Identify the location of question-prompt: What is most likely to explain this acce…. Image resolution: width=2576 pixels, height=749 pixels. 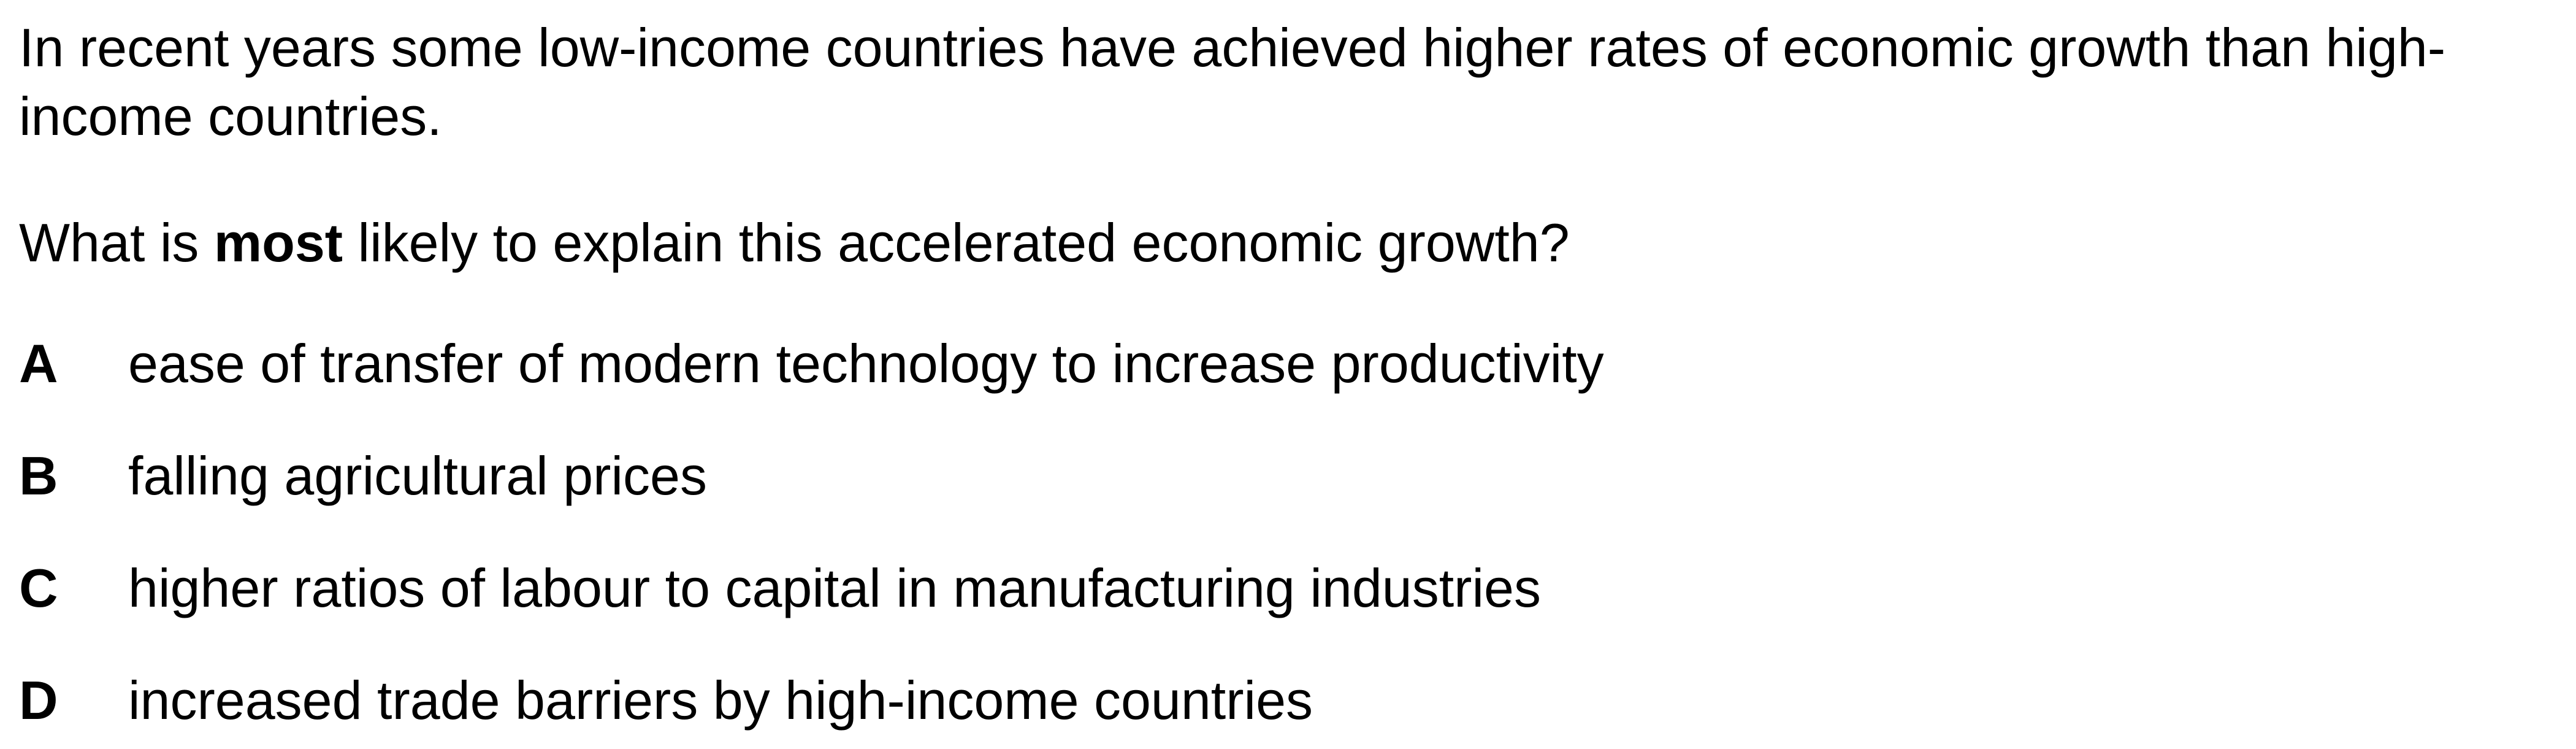
(794, 243).